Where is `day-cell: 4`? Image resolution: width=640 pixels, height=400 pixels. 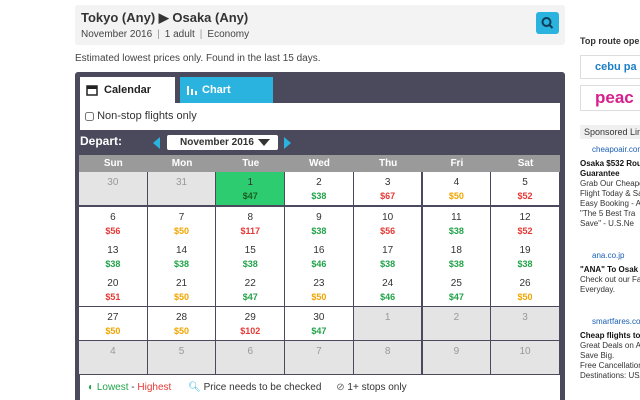 day-cell: 4 is located at coordinates (113, 357).